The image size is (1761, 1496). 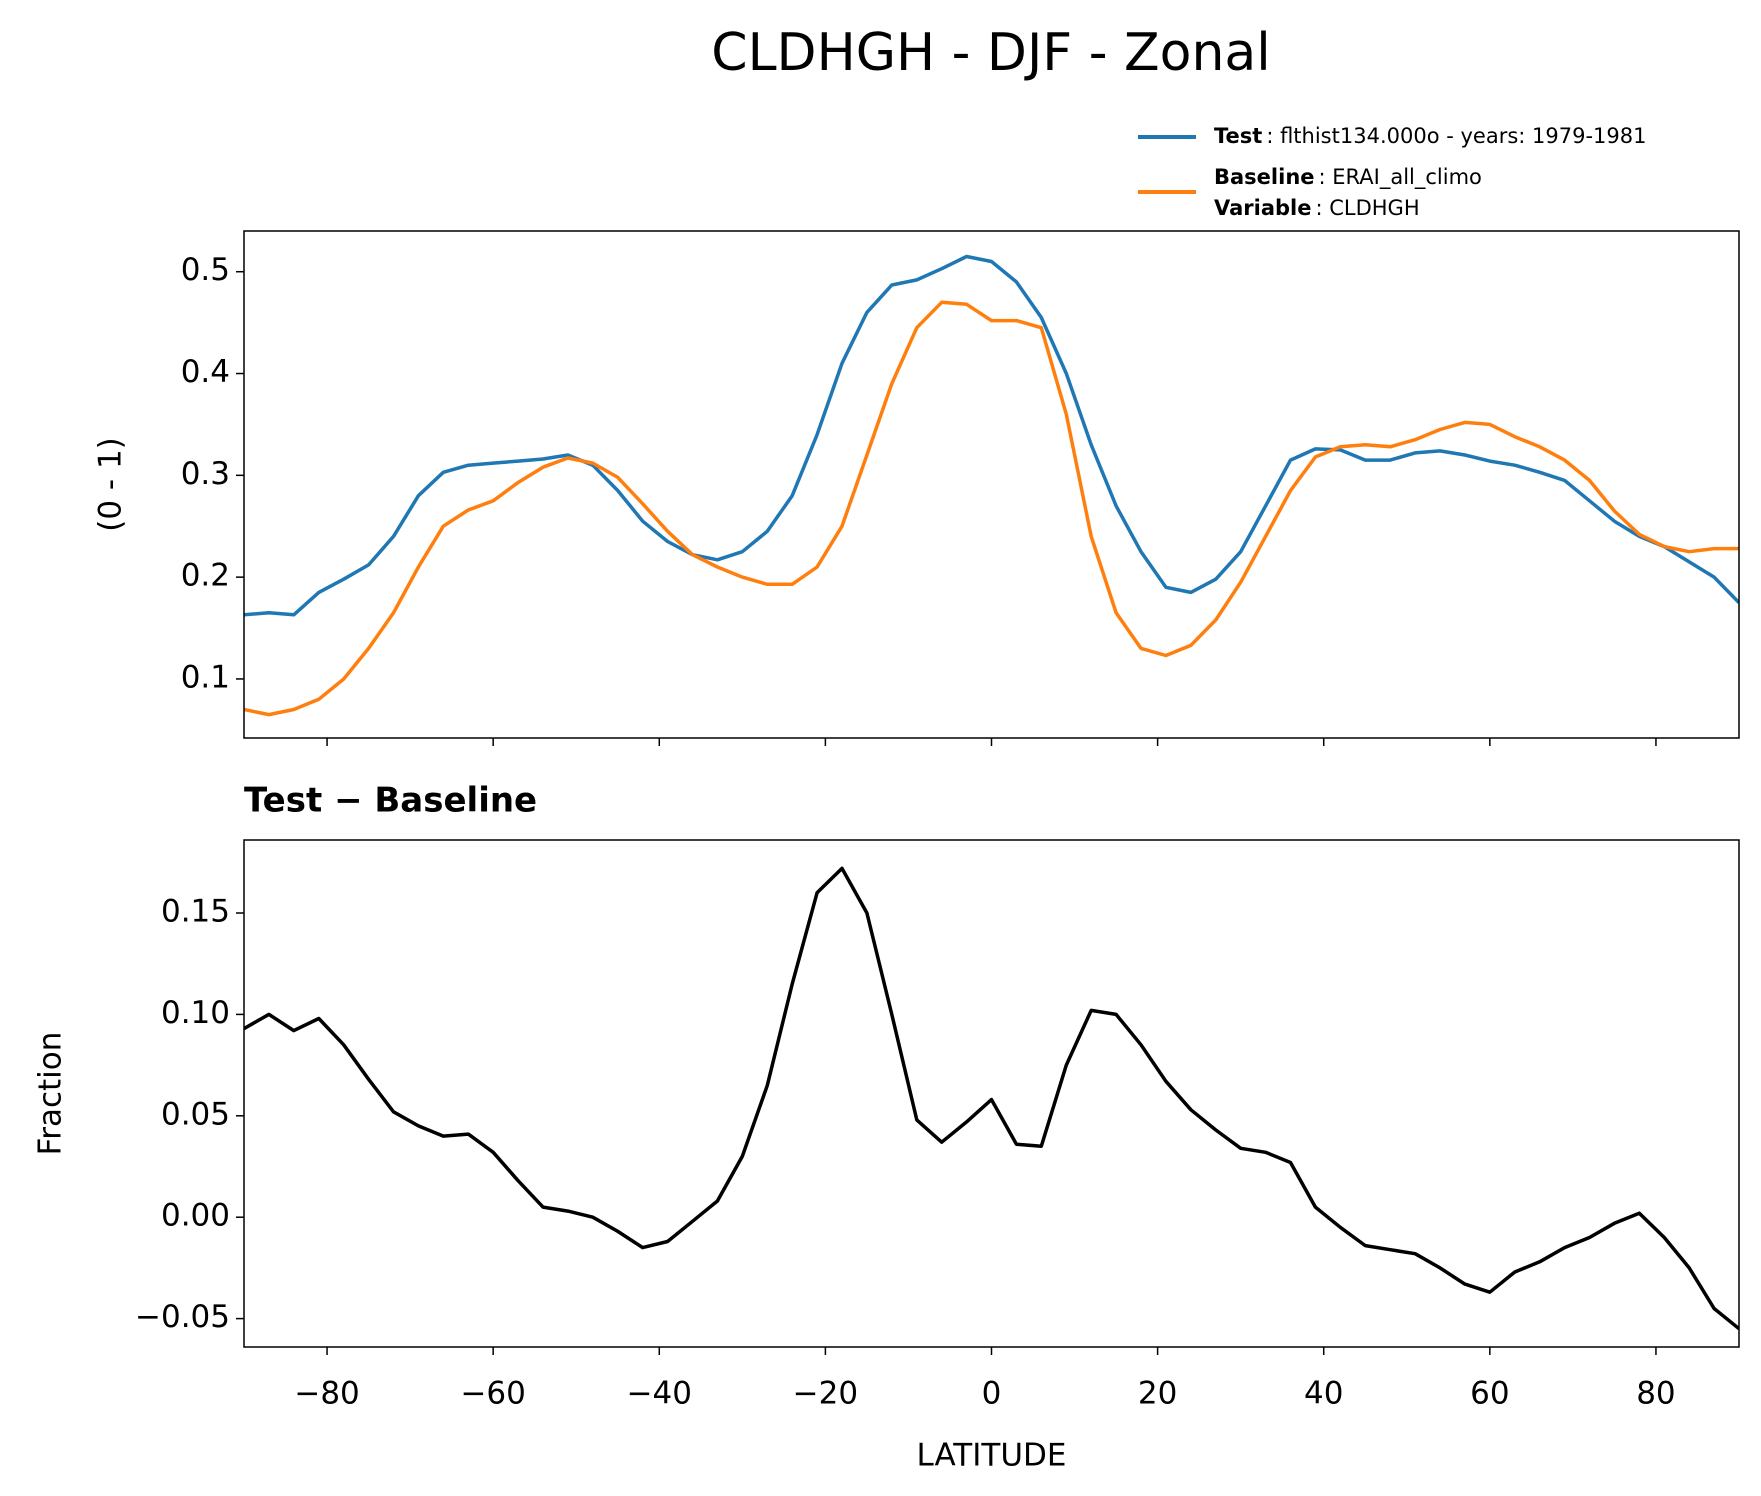 What do you see at coordinates (205, 270) in the screenshot?
I see `y-tick-label: 0.5` at bounding box center [205, 270].